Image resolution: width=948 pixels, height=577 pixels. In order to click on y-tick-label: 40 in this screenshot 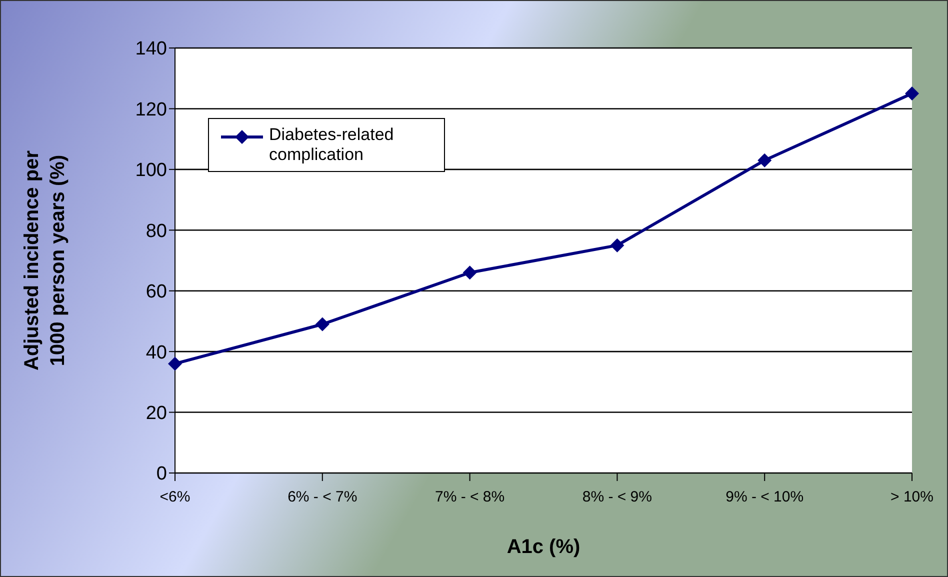, I will do `click(156, 353)`.